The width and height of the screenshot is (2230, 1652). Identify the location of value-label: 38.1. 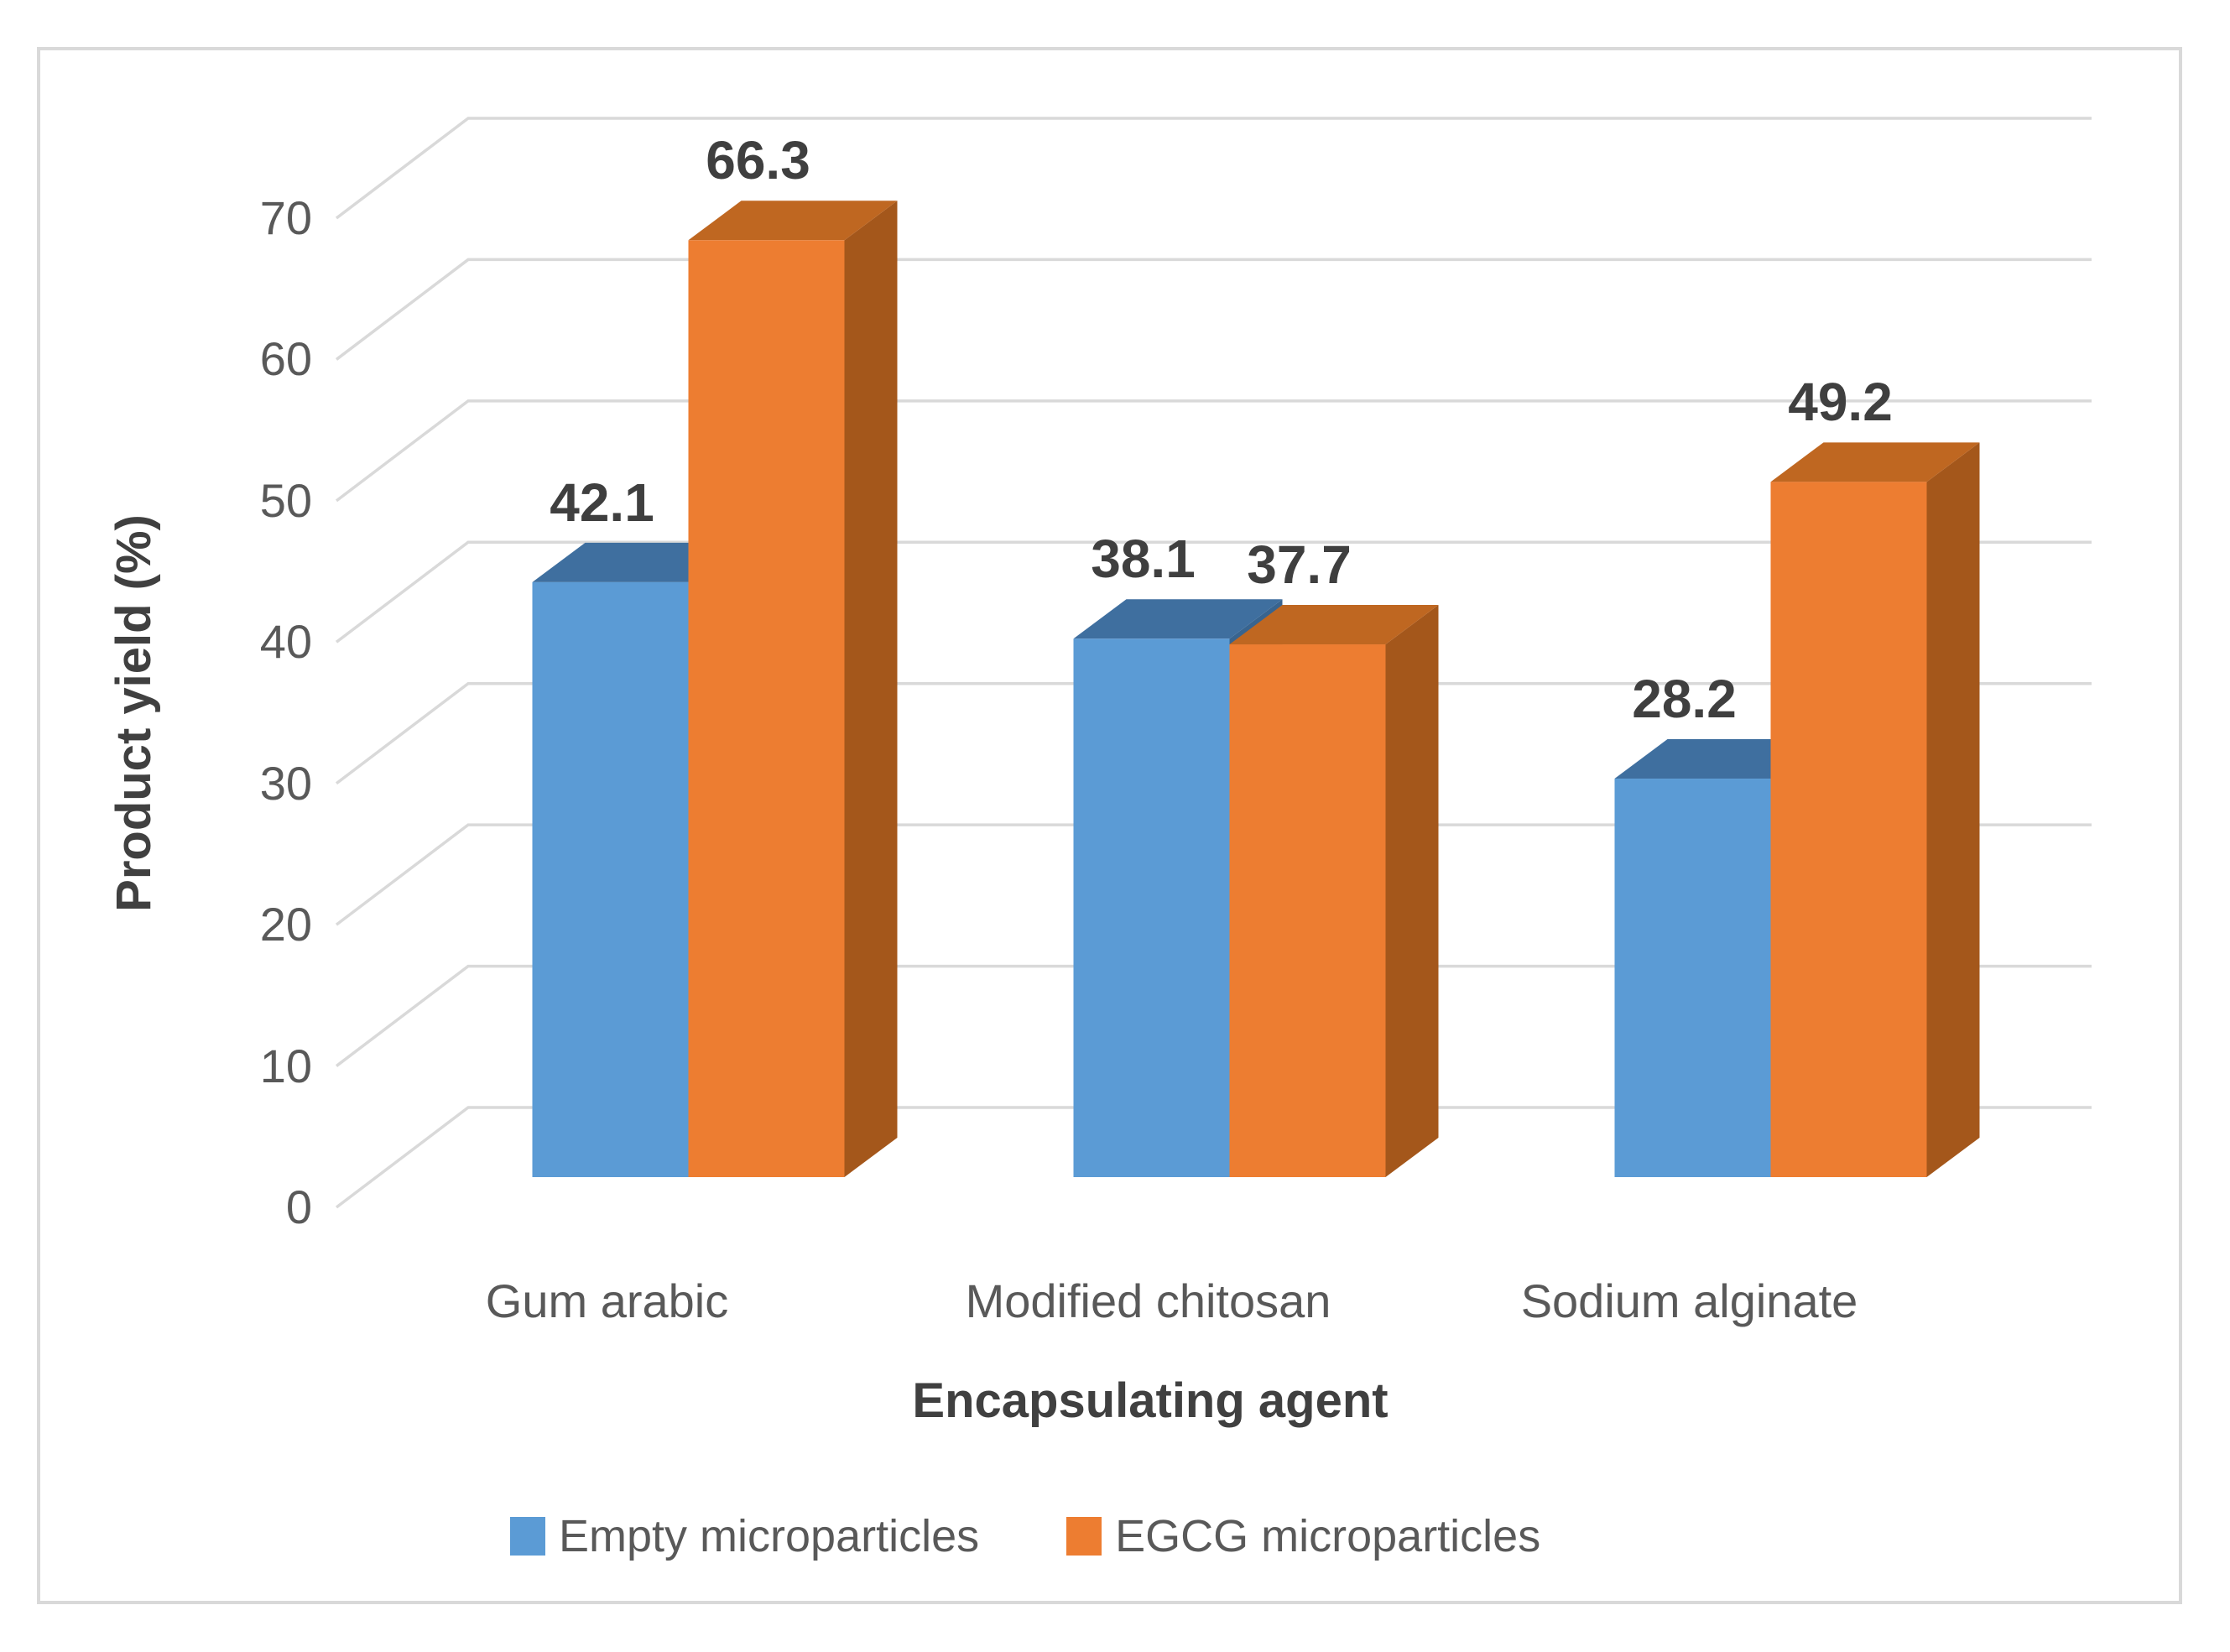
(1143, 559).